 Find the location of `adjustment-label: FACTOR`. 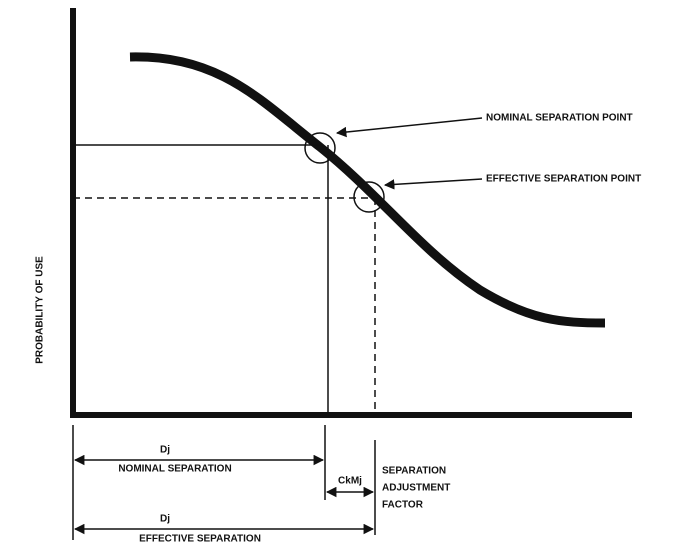

adjustment-label: FACTOR is located at coordinates (403, 505).